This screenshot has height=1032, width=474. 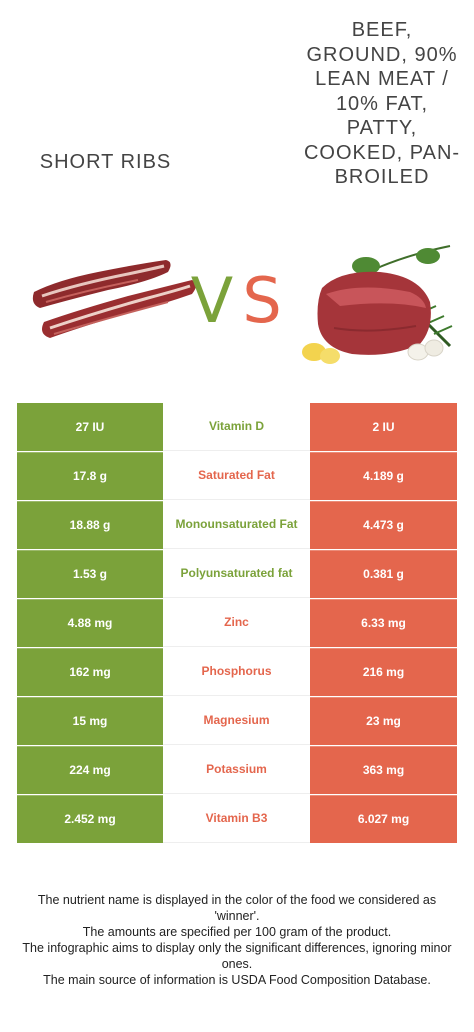 I want to click on right-value: 23 mg, so click(x=383, y=721).